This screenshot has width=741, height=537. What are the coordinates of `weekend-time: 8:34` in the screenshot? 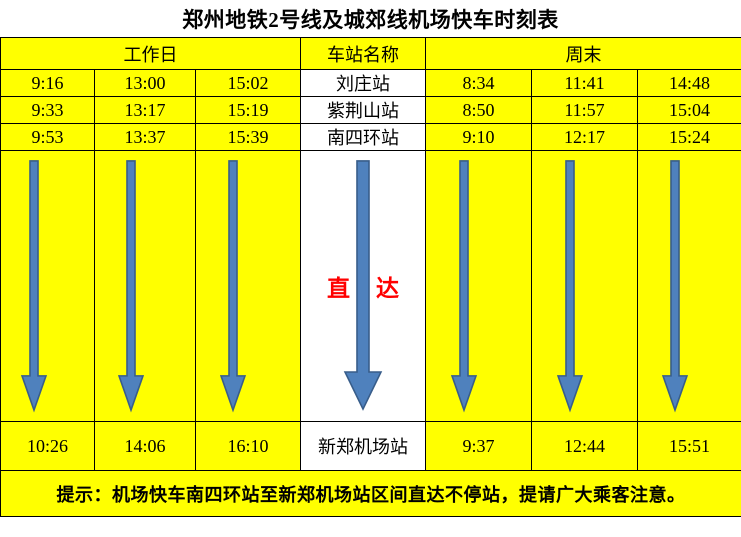 It's located at (479, 83).